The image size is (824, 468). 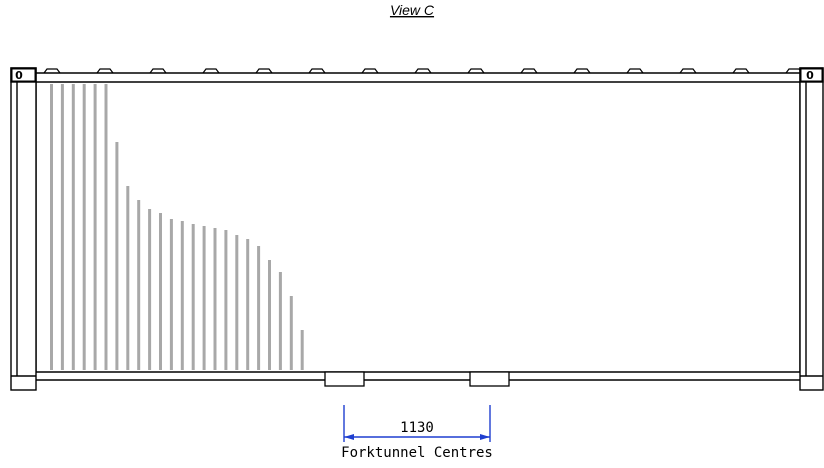 What do you see at coordinates (418, 77) in the screenshot?
I see `top-rail` at bounding box center [418, 77].